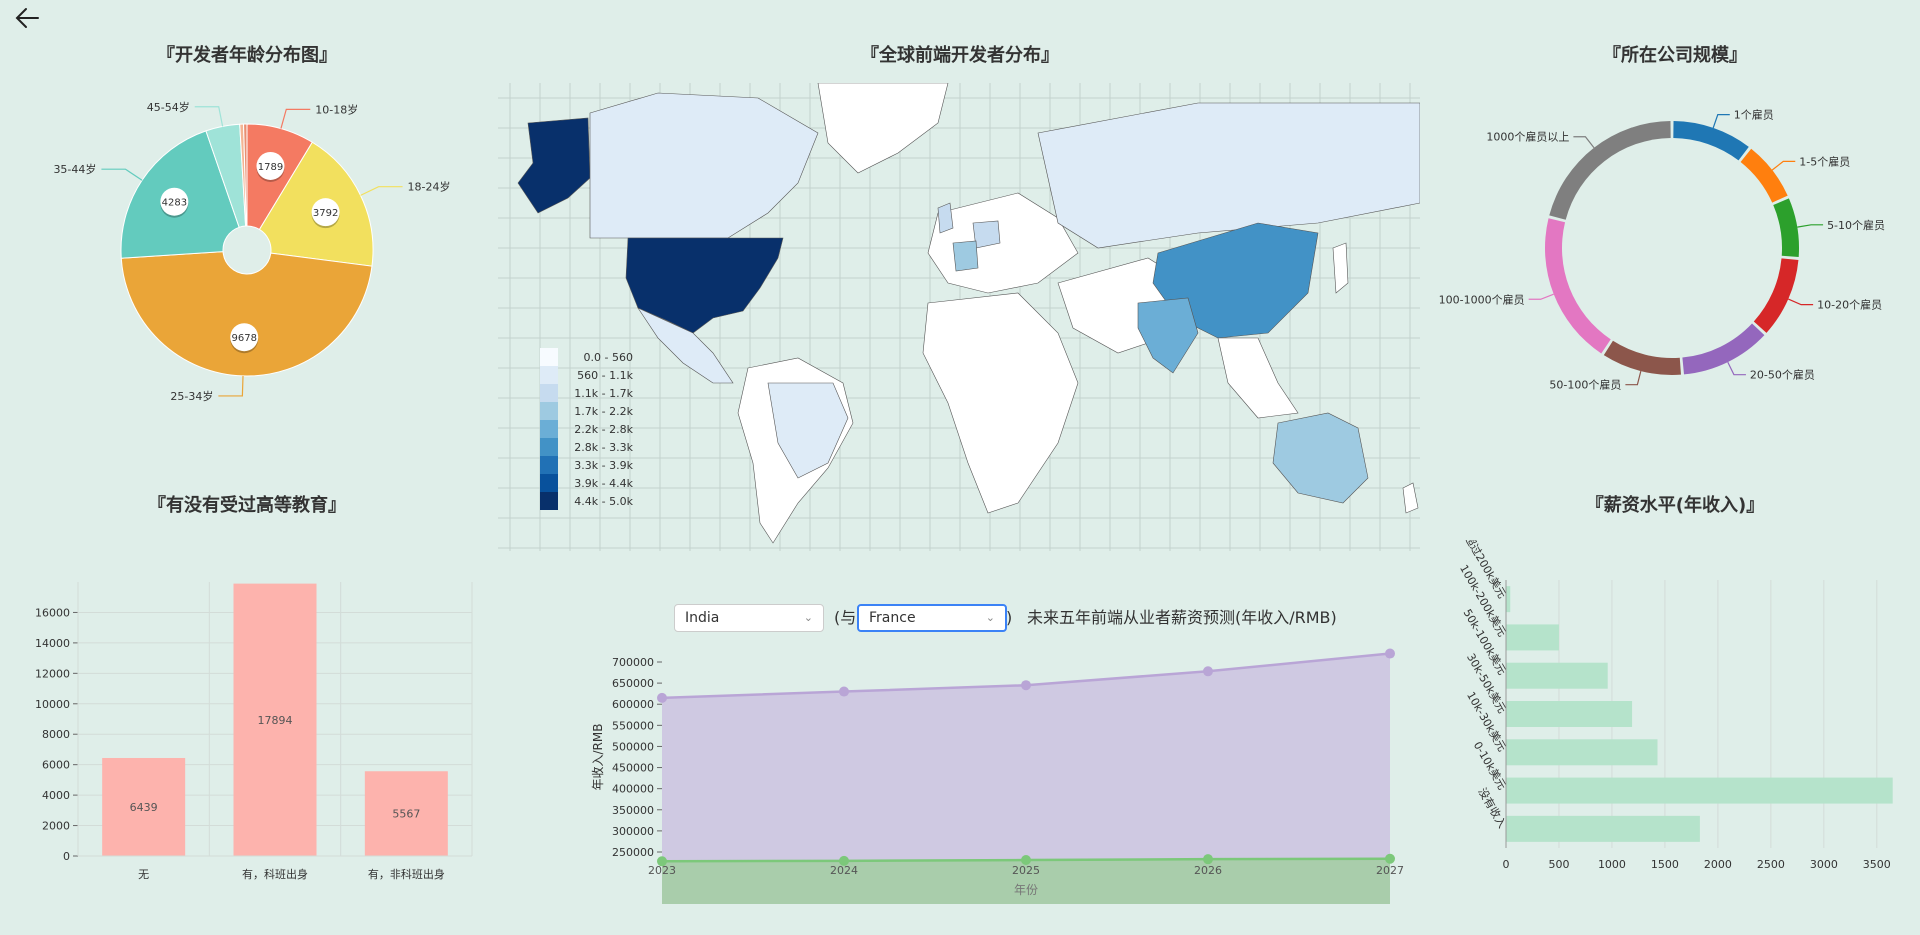  I want to click on education-y-tick-label: 4000, so click(56, 795).